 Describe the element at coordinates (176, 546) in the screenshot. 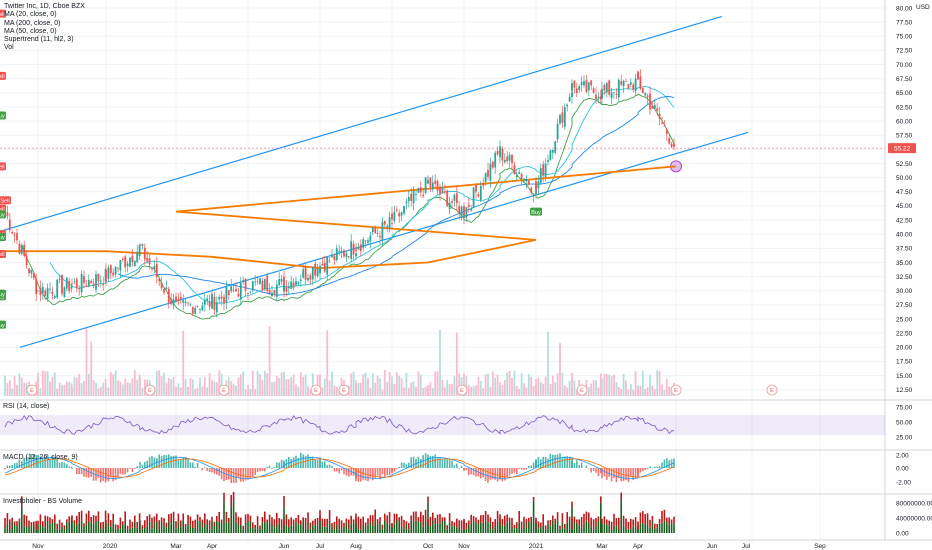

I see `date-tick-label: Mar` at that location.